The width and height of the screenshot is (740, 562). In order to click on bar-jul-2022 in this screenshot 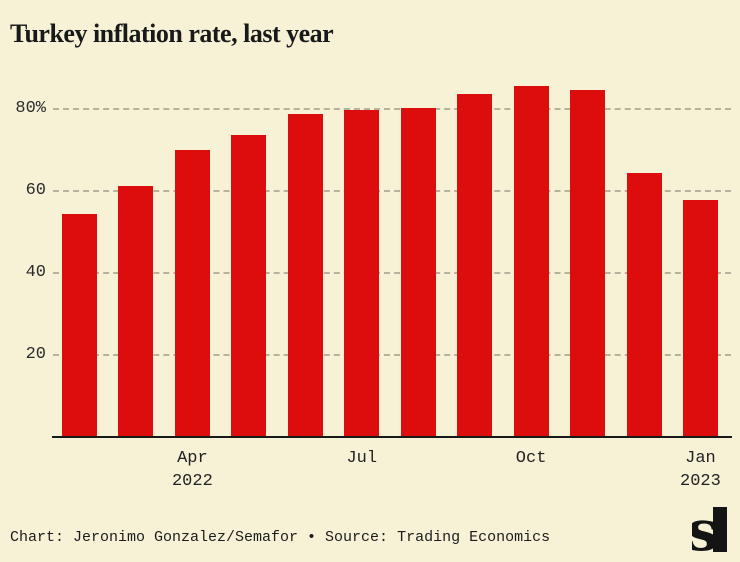, I will do `click(362, 273)`.